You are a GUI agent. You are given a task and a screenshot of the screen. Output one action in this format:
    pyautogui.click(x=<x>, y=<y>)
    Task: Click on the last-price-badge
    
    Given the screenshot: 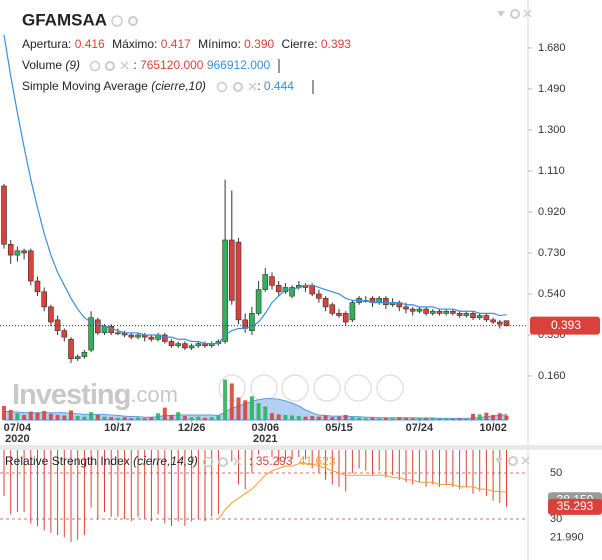 What is the action you would take?
    pyautogui.click(x=565, y=325)
    